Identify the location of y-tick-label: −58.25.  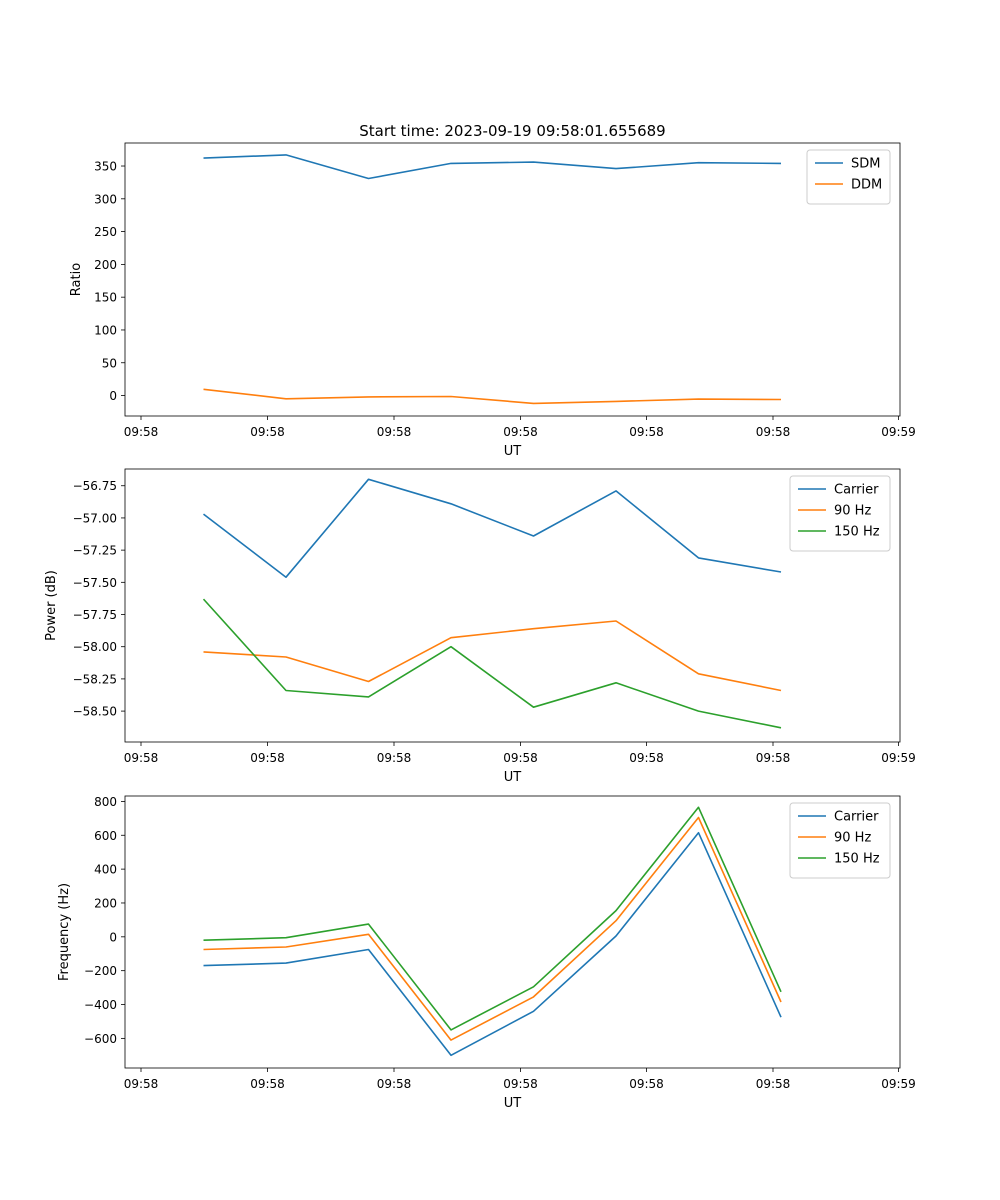
(95, 679).